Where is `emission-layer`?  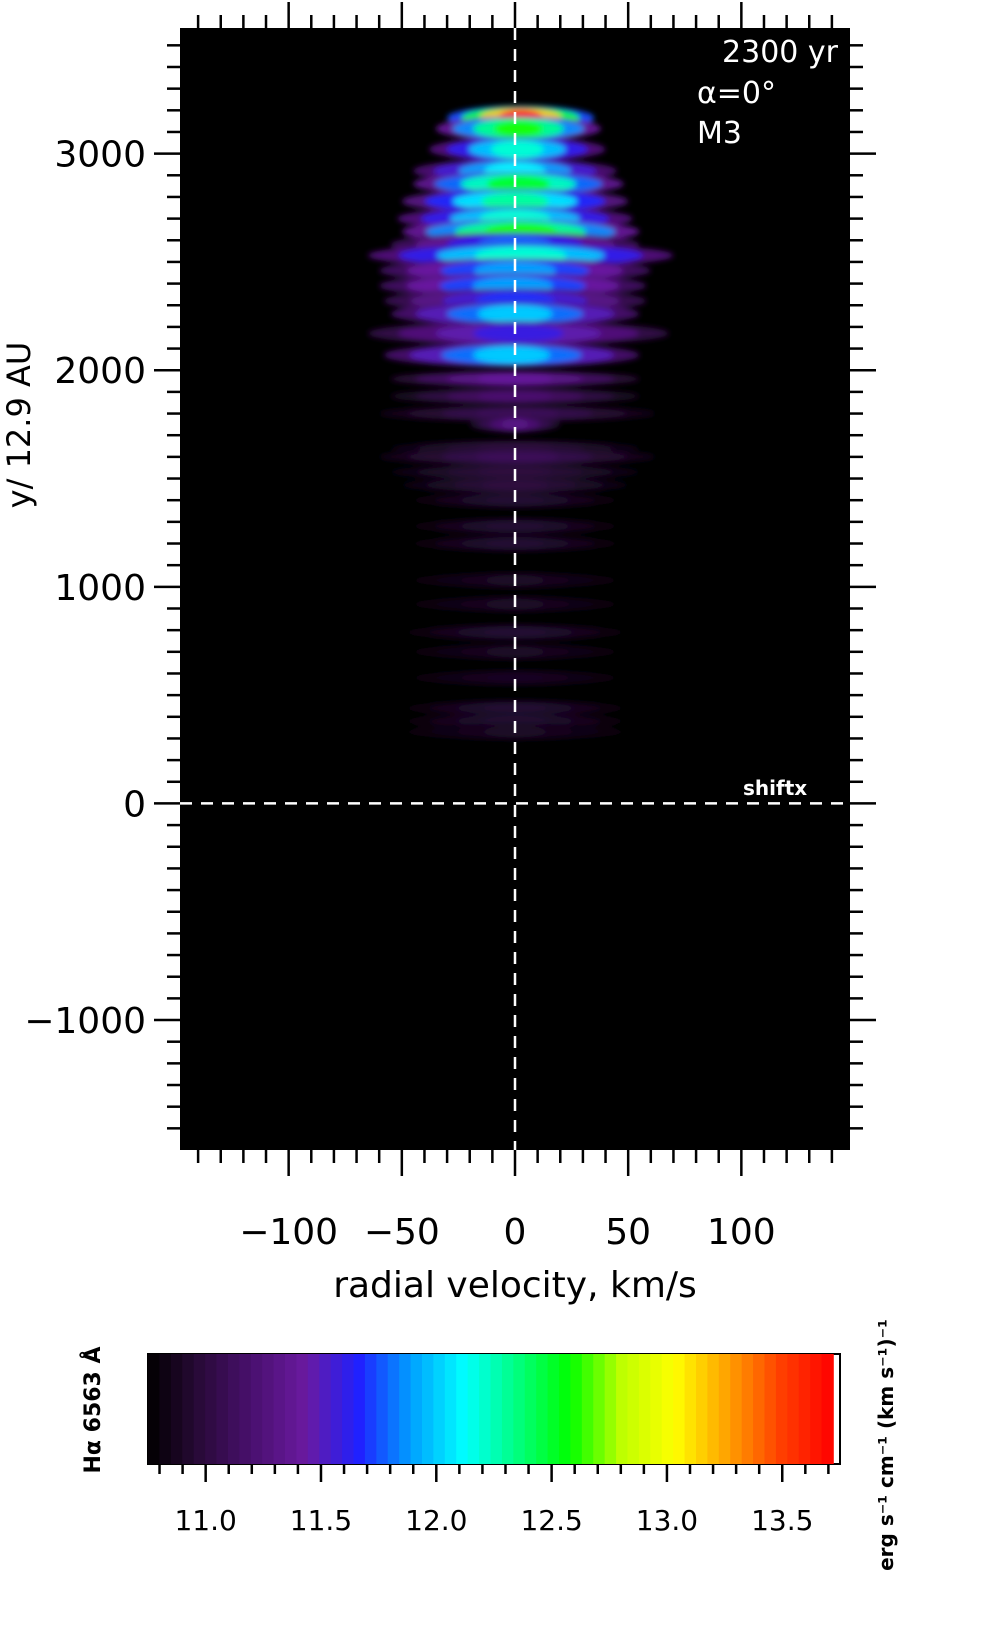
emission-layer is located at coordinates (520, 422).